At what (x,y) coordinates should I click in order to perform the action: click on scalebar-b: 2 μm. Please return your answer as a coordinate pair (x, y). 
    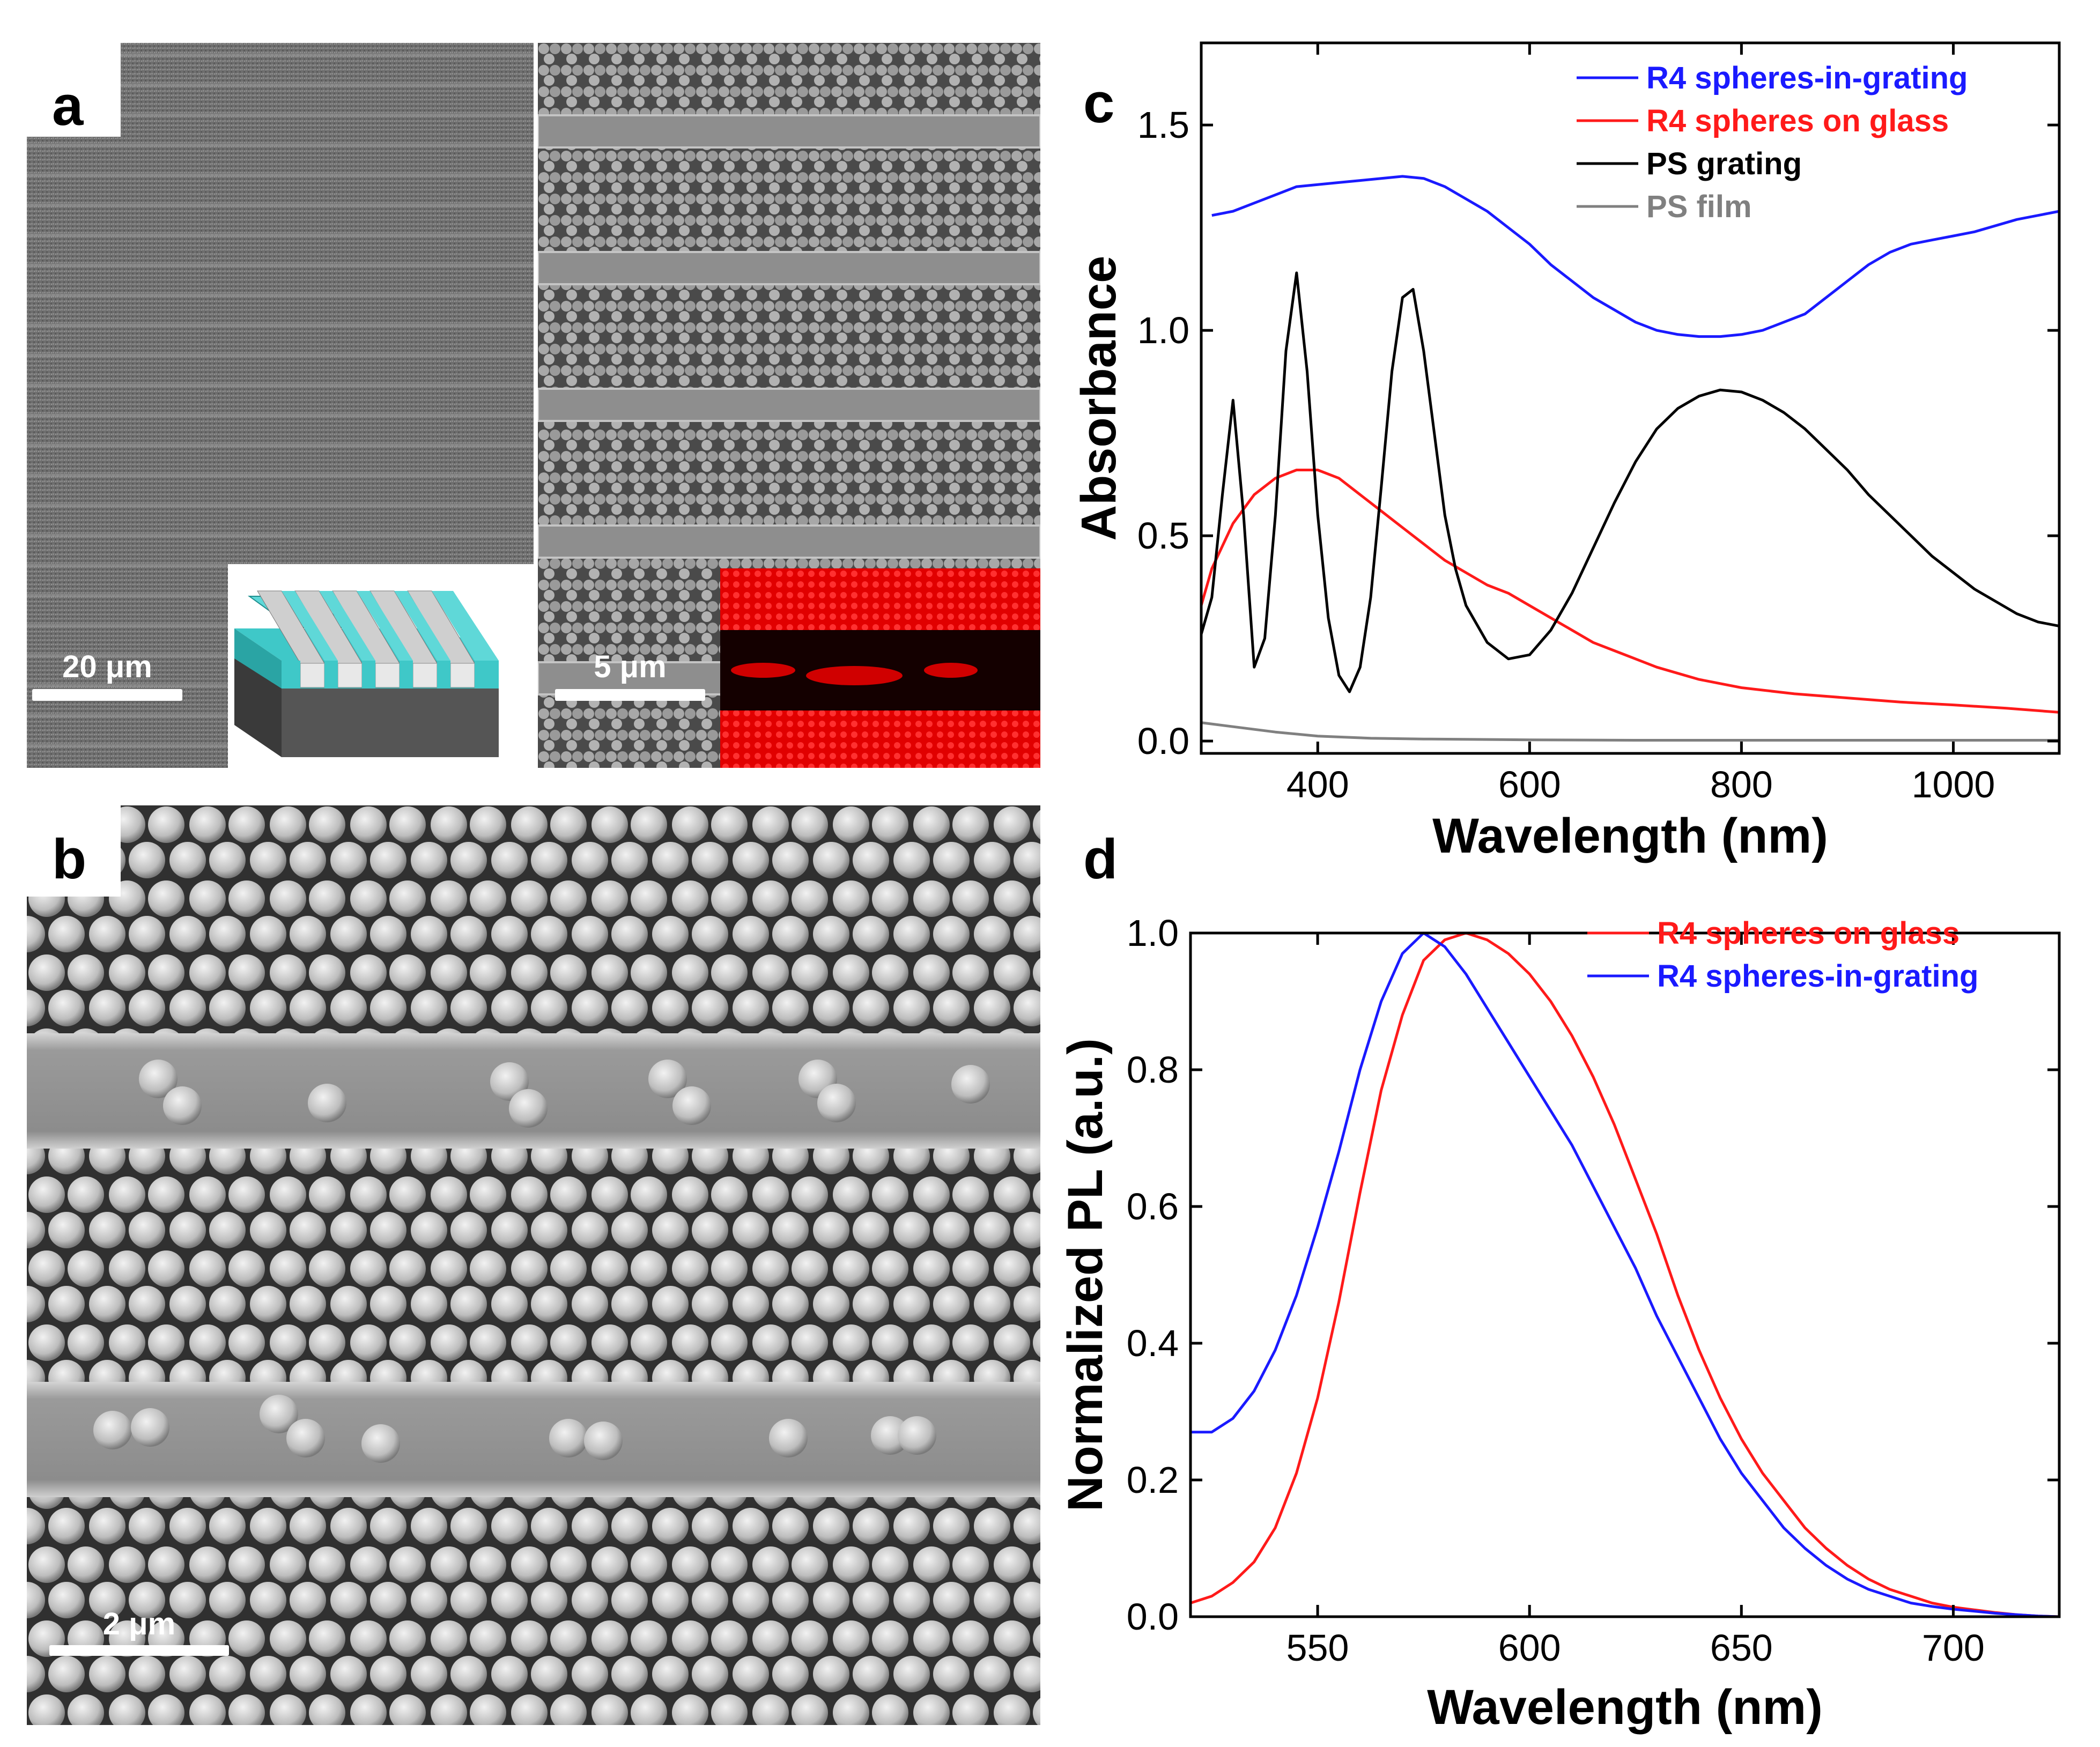
    Looking at the image, I should click on (139, 1631).